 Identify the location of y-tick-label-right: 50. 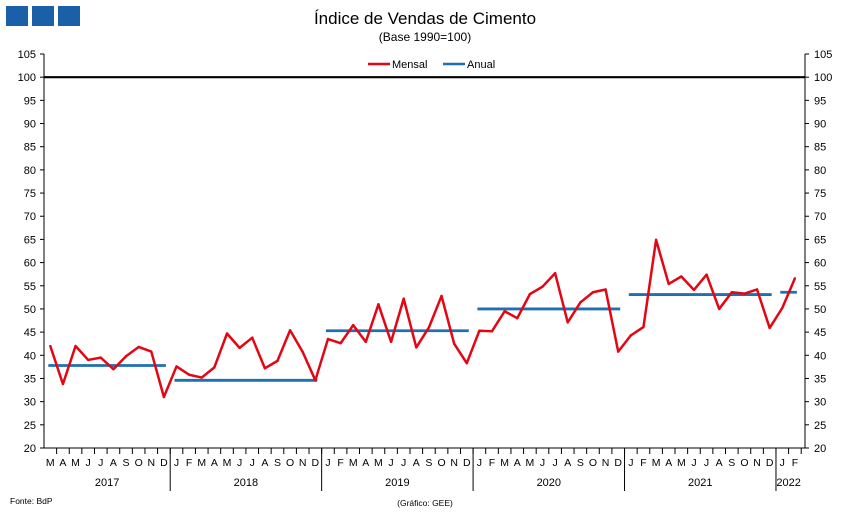
(820, 310).